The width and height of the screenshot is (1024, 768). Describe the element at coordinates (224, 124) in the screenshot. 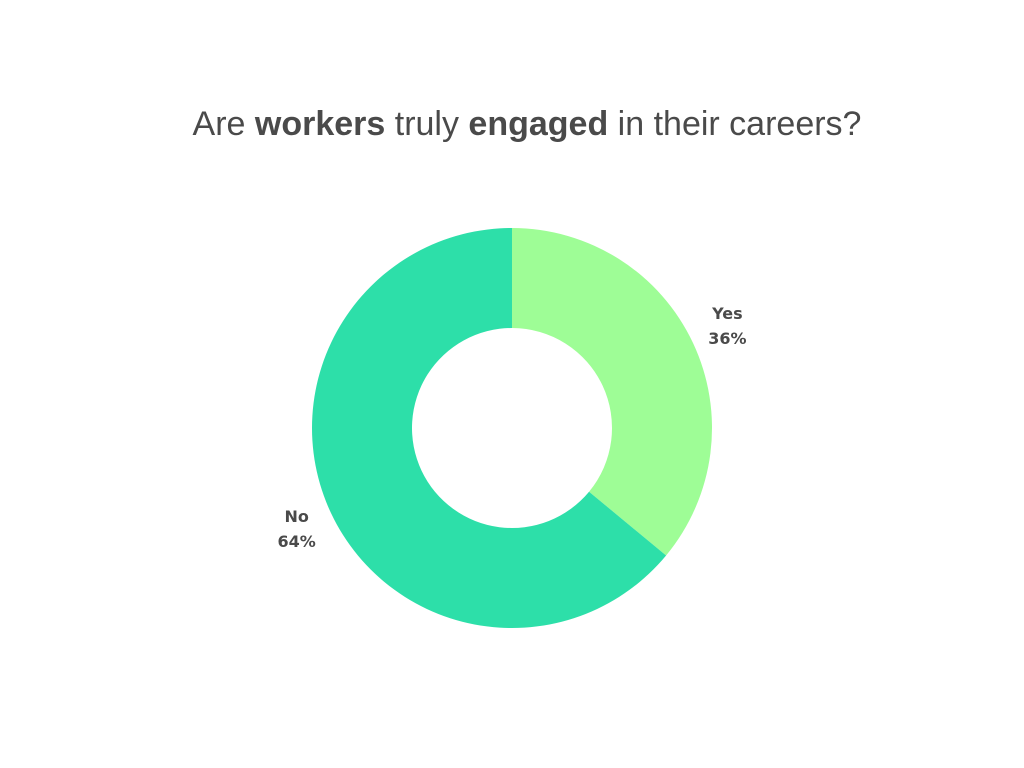

I see `title-run: Are` at that location.